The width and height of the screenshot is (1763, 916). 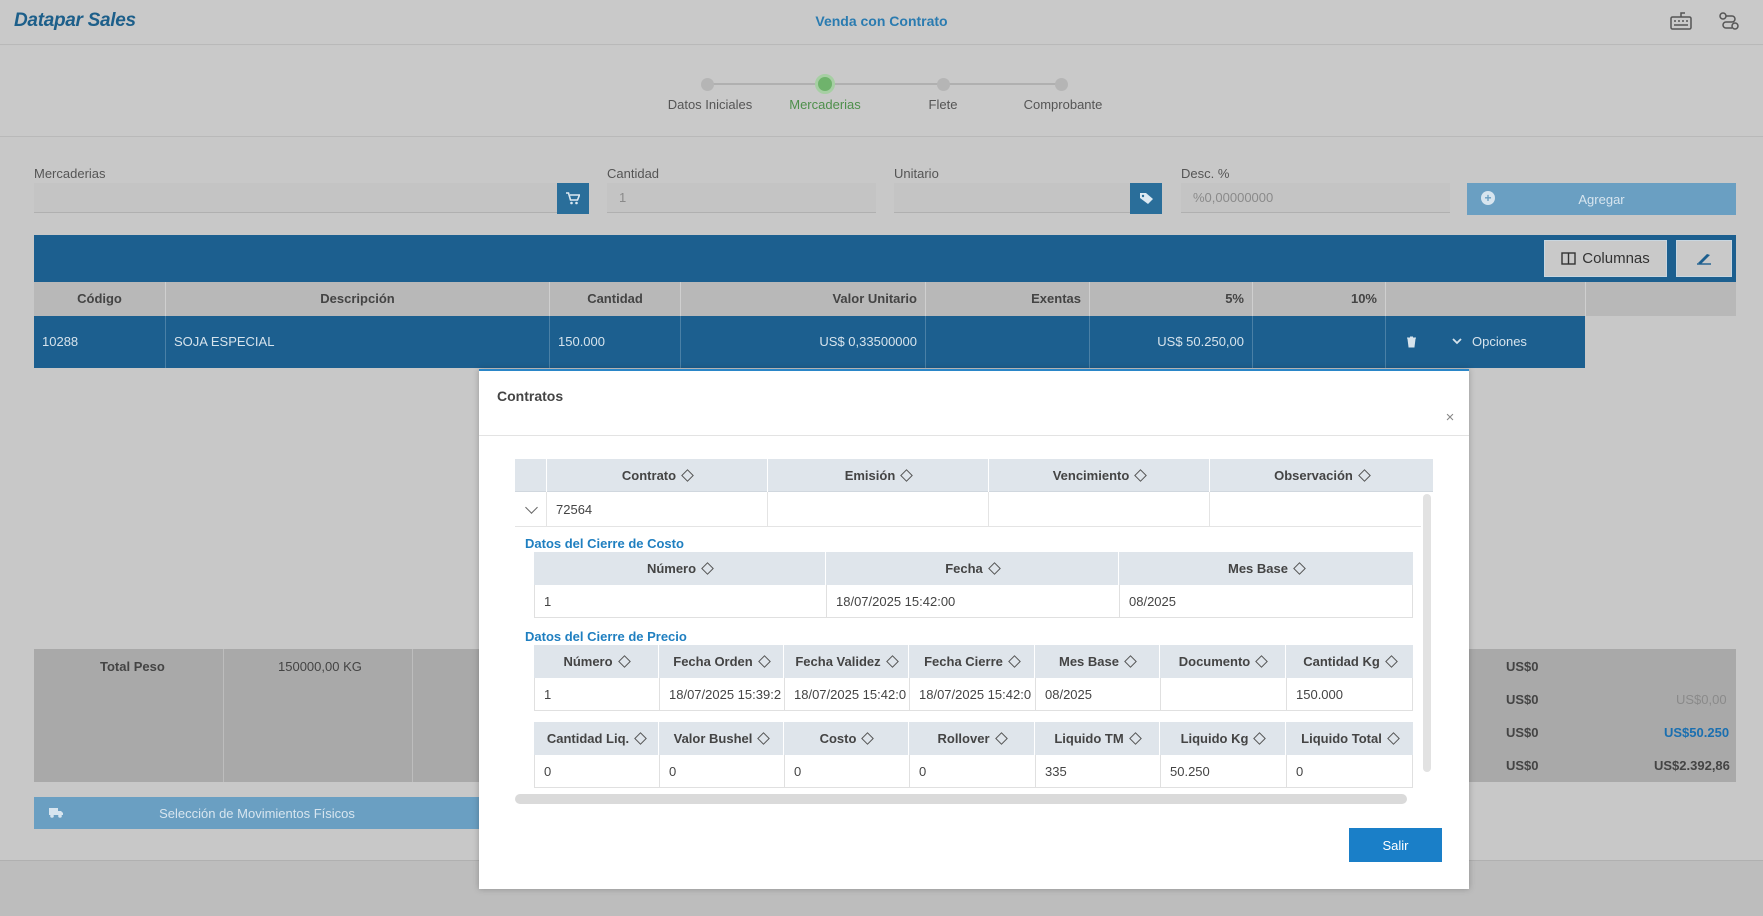 I want to click on col-rollover: Rollover, so click(x=972, y=738).